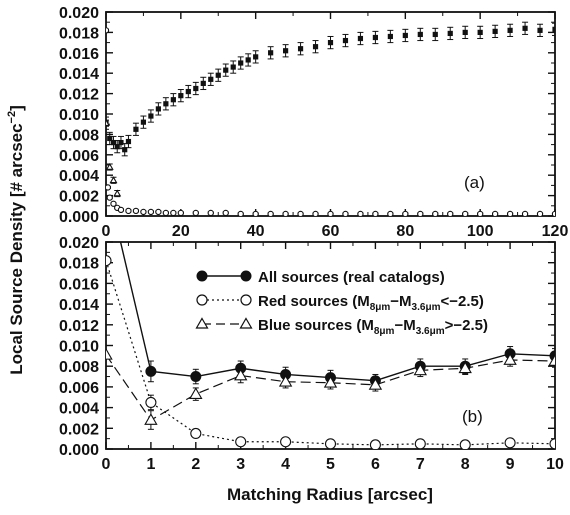 The height and width of the screenshot is (515, 570). What do you see at coordinates (331, 231) in the screenshot?
I see `x-tick-label: 60` at bounding box center [331, 231].